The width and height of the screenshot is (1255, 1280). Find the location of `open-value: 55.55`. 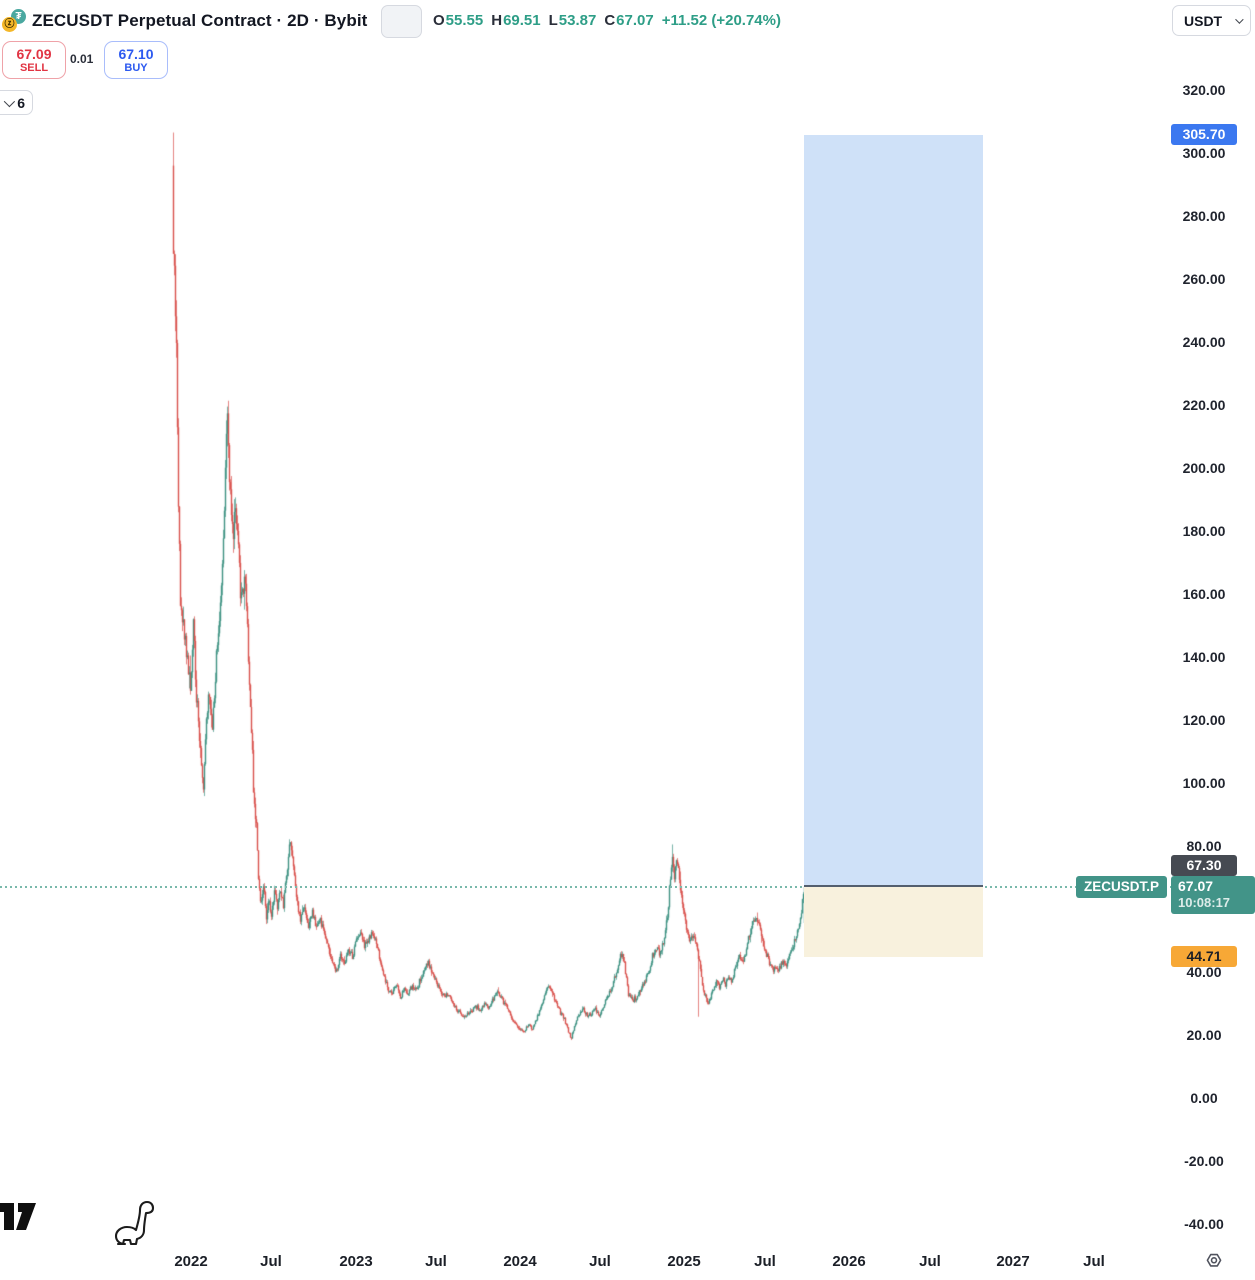

open-value: 55.55 is located at coordinates (464, 20).